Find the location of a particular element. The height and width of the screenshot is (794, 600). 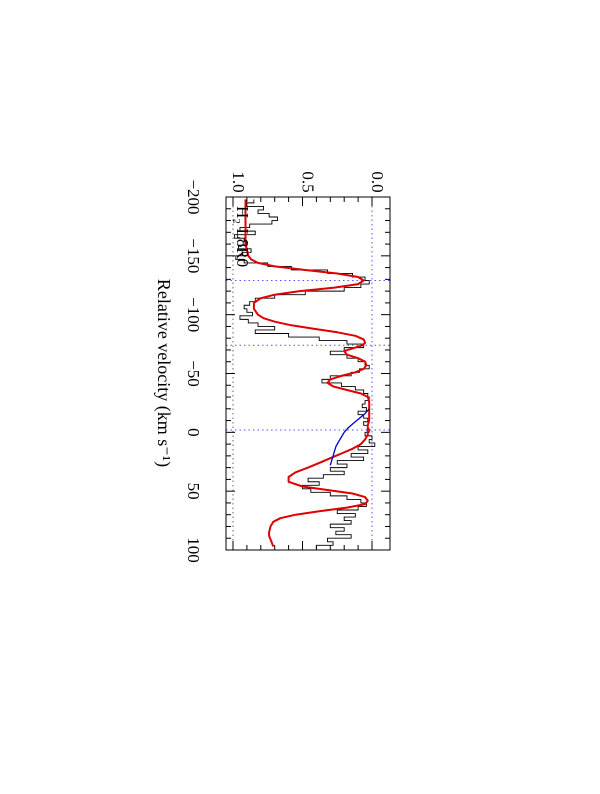

velocity-tick-label: 100 is located at coordinates (193, 550).